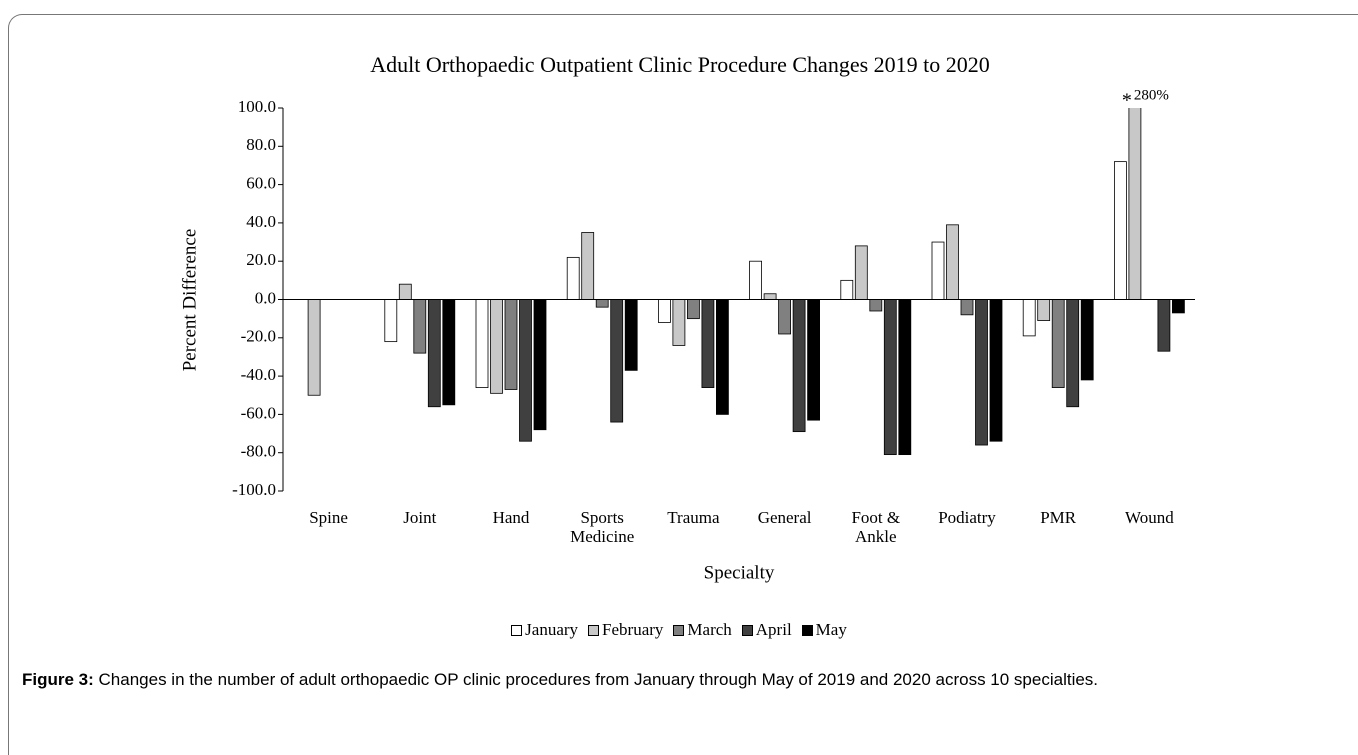 This screenshot has width=1358, height=755. What do you see at coordinates (261, 259) in the screenshot?
I see `y-tick-label: 20.0` at bounding box center [261, 259].